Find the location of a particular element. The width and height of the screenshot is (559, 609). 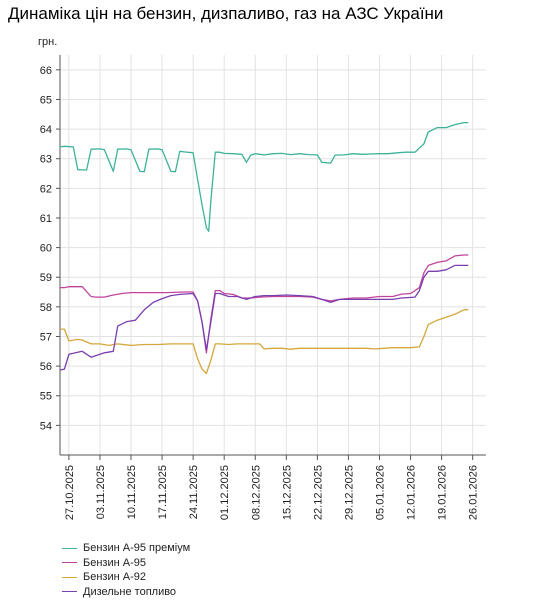

legend-item: Бензин А-92 is located at coordinates (126, 577).